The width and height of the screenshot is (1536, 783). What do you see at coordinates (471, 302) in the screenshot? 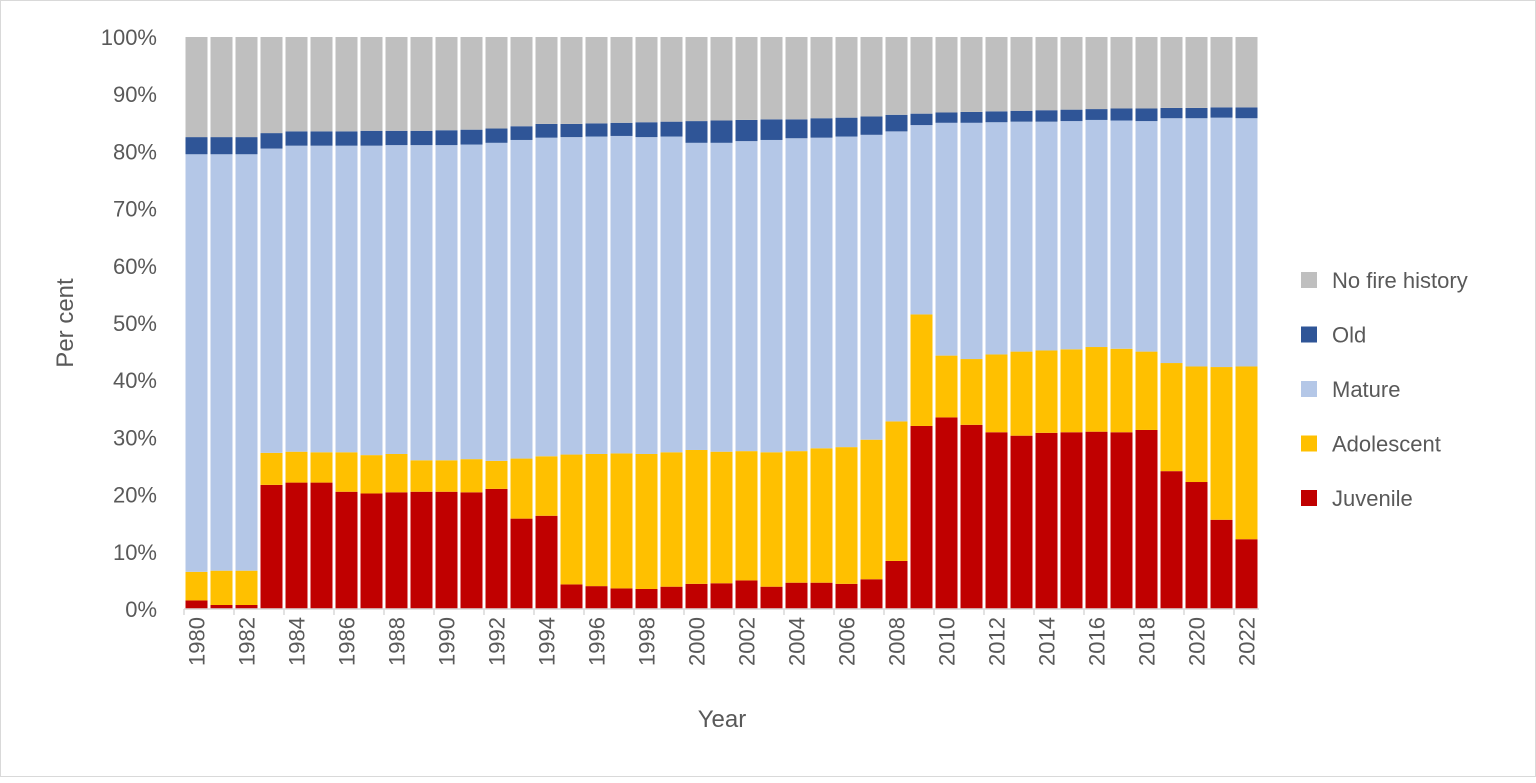
I see `bar-segment-mature-1991` at bounding box center [471, 302].